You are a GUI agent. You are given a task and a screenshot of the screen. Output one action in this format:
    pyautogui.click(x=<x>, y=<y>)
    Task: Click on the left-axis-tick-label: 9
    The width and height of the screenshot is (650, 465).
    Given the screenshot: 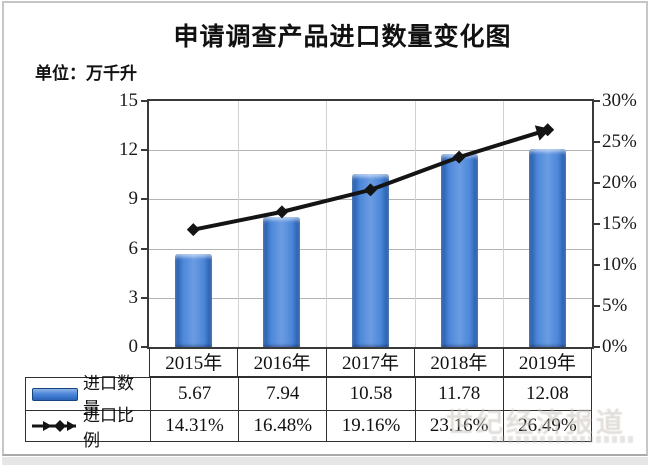 What is the action you would take?
    pyautogui.click(x=133, y=199)
    